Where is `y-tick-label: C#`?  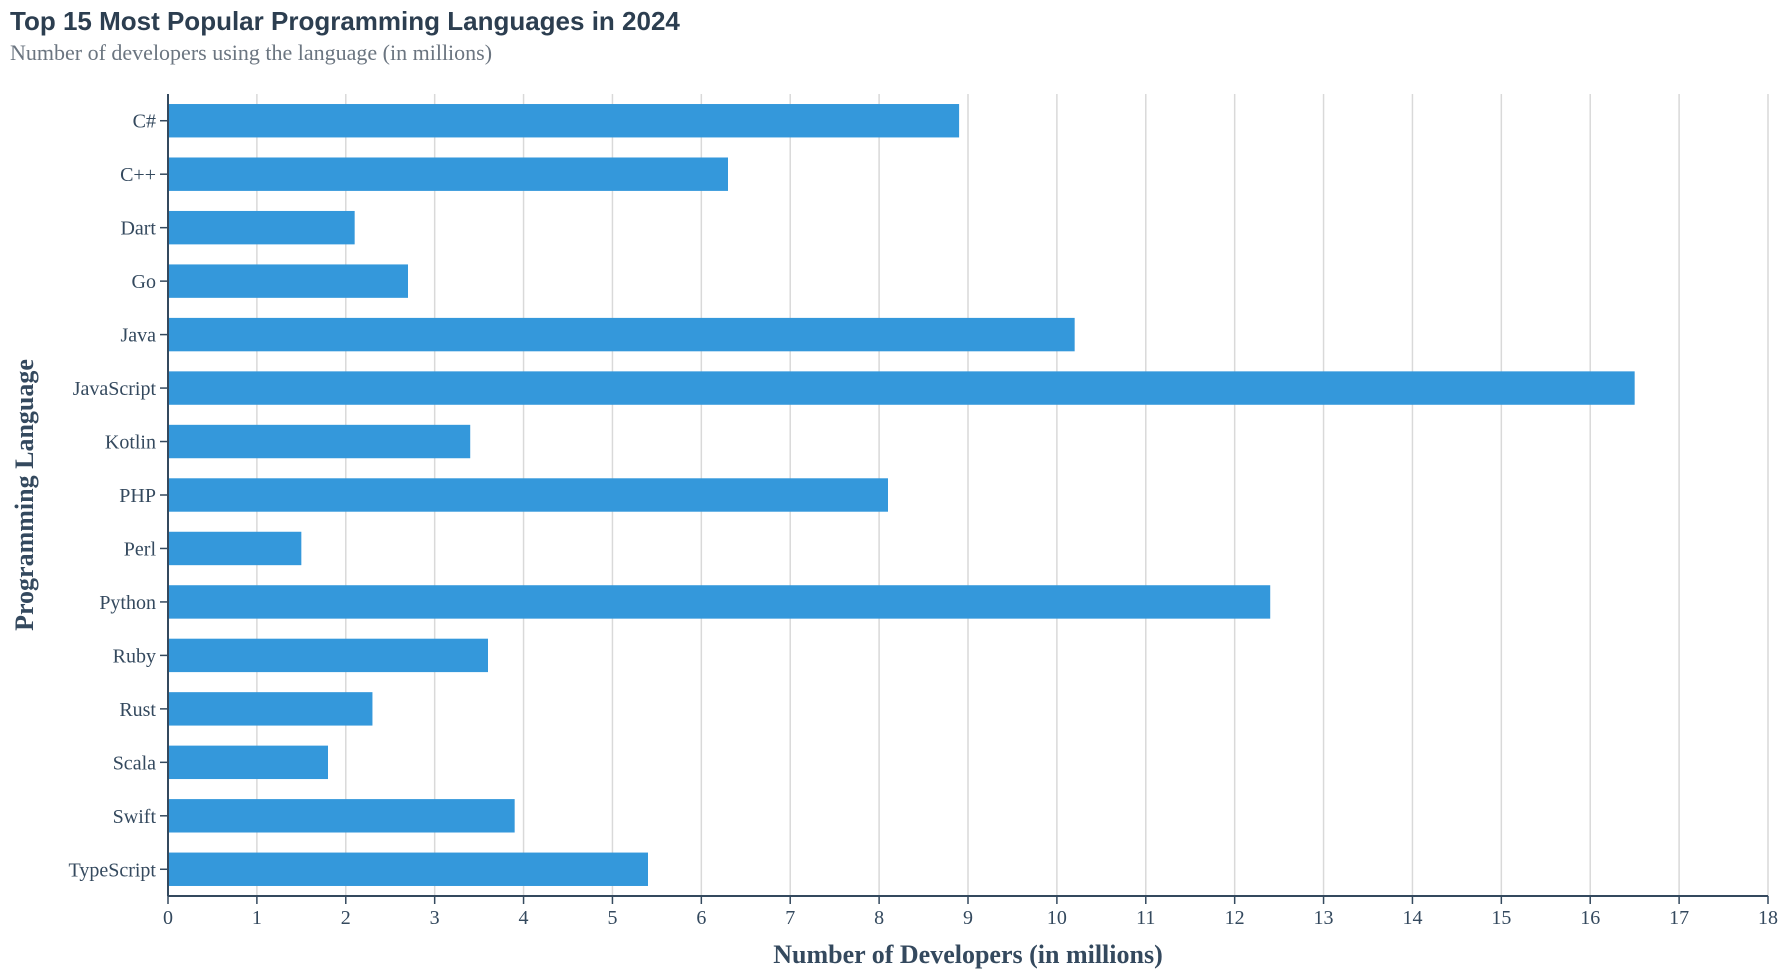 y-tick-label: C# is located at coordinates (144, 122).